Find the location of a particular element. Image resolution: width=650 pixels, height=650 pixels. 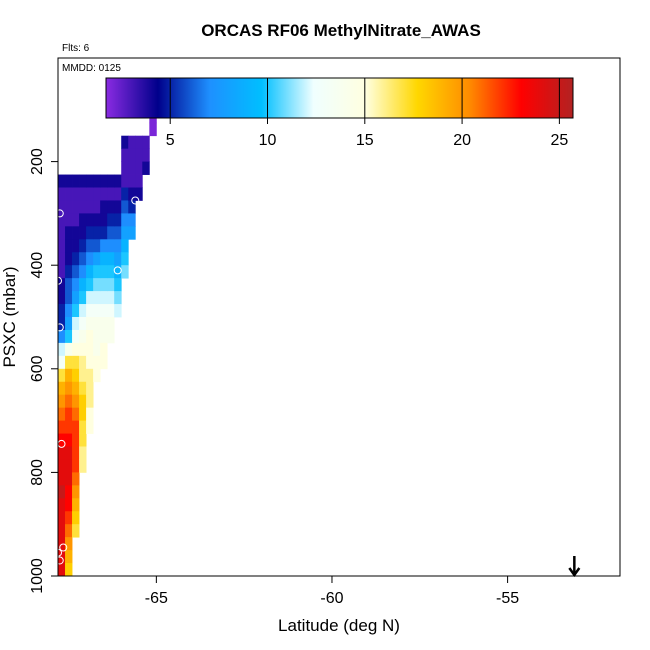

x-axis-label: Latitude (deg N) is located at coordinates (339, 625).